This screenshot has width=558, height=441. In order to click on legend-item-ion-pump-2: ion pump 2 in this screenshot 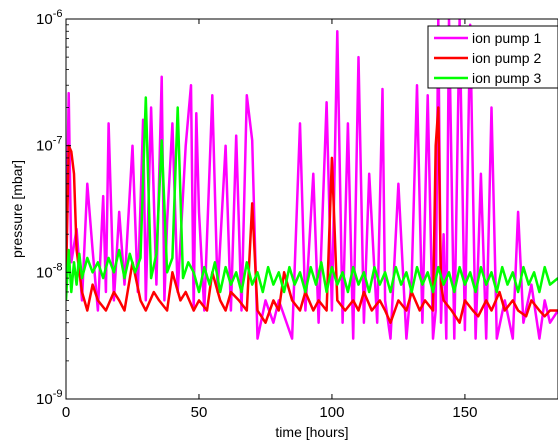, I will do `click(487, 58)`.